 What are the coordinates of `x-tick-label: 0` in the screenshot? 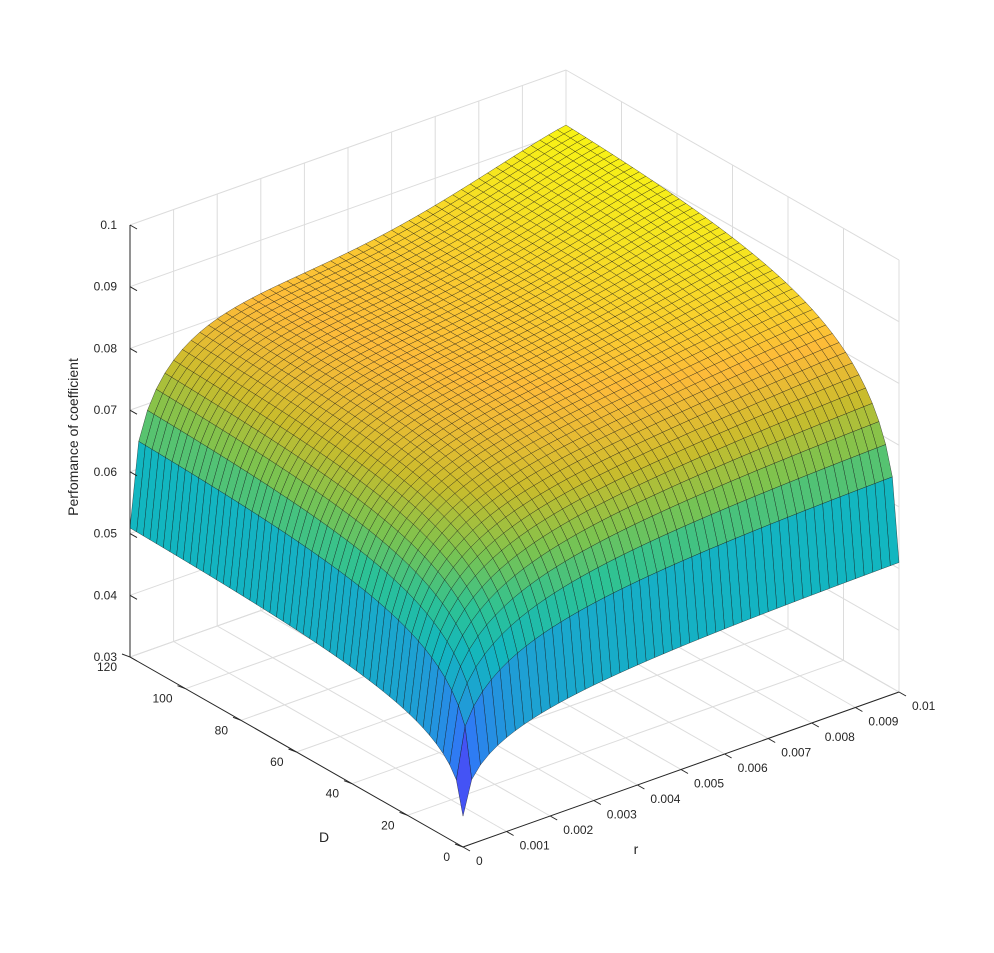 It's located at (479, 861).